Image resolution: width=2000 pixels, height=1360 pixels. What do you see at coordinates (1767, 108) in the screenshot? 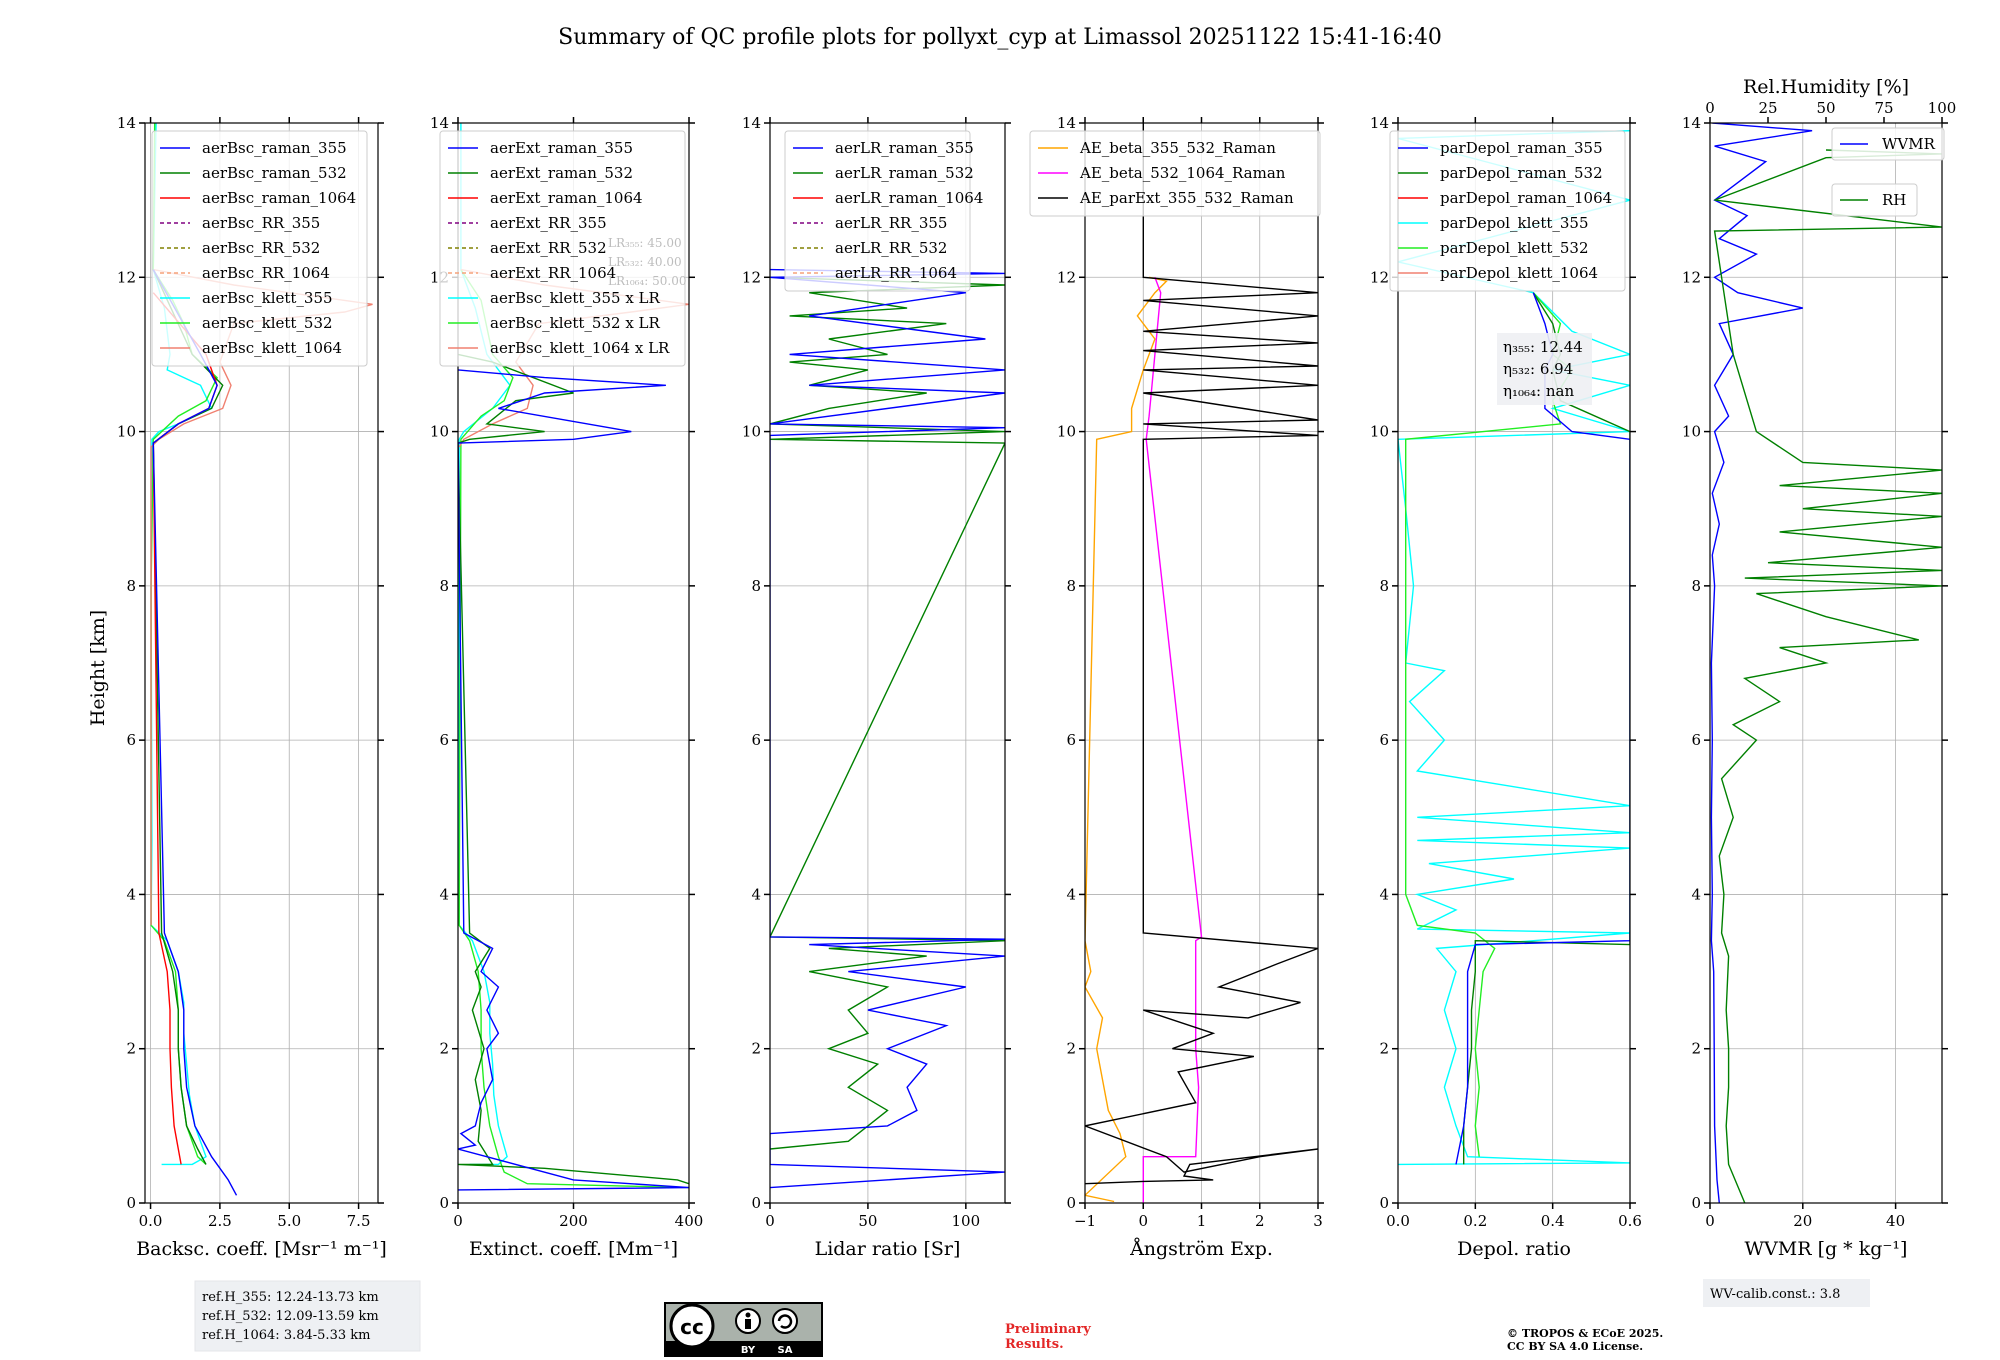
I see `wv-top-xtick-label: 25` at bounding box center [1767, 108].